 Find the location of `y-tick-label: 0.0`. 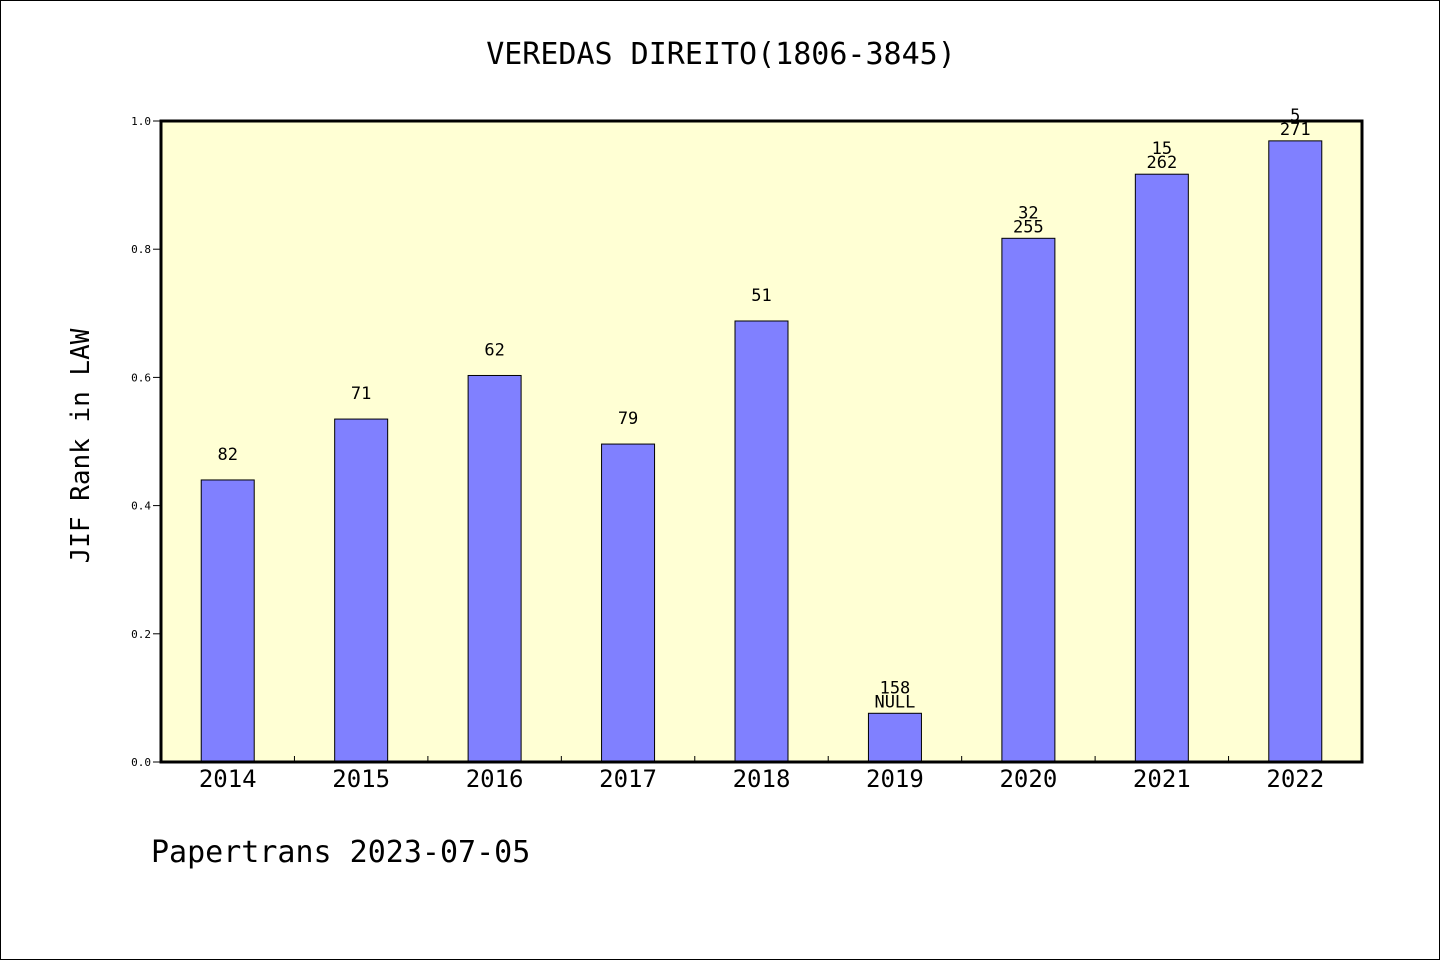

y-tick-label: 0.0 is located at coordinates (141, 762).